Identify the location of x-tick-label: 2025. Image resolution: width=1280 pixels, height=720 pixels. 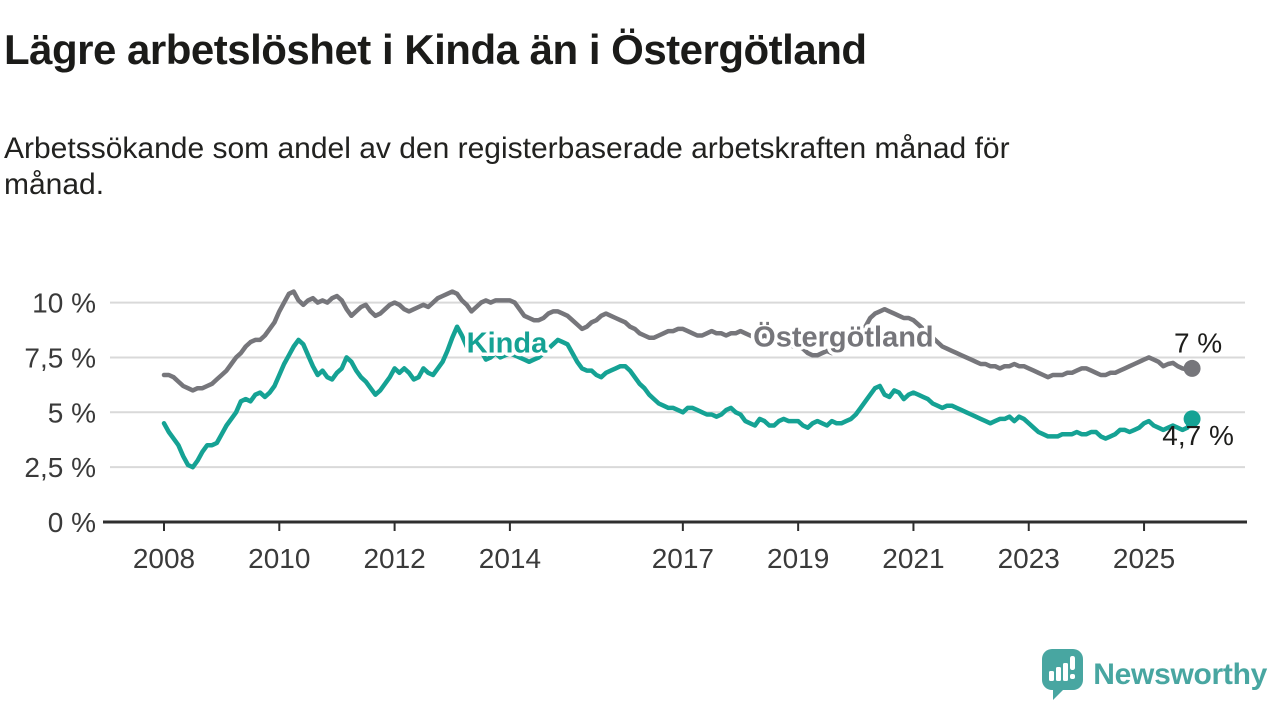
(1144, 558).